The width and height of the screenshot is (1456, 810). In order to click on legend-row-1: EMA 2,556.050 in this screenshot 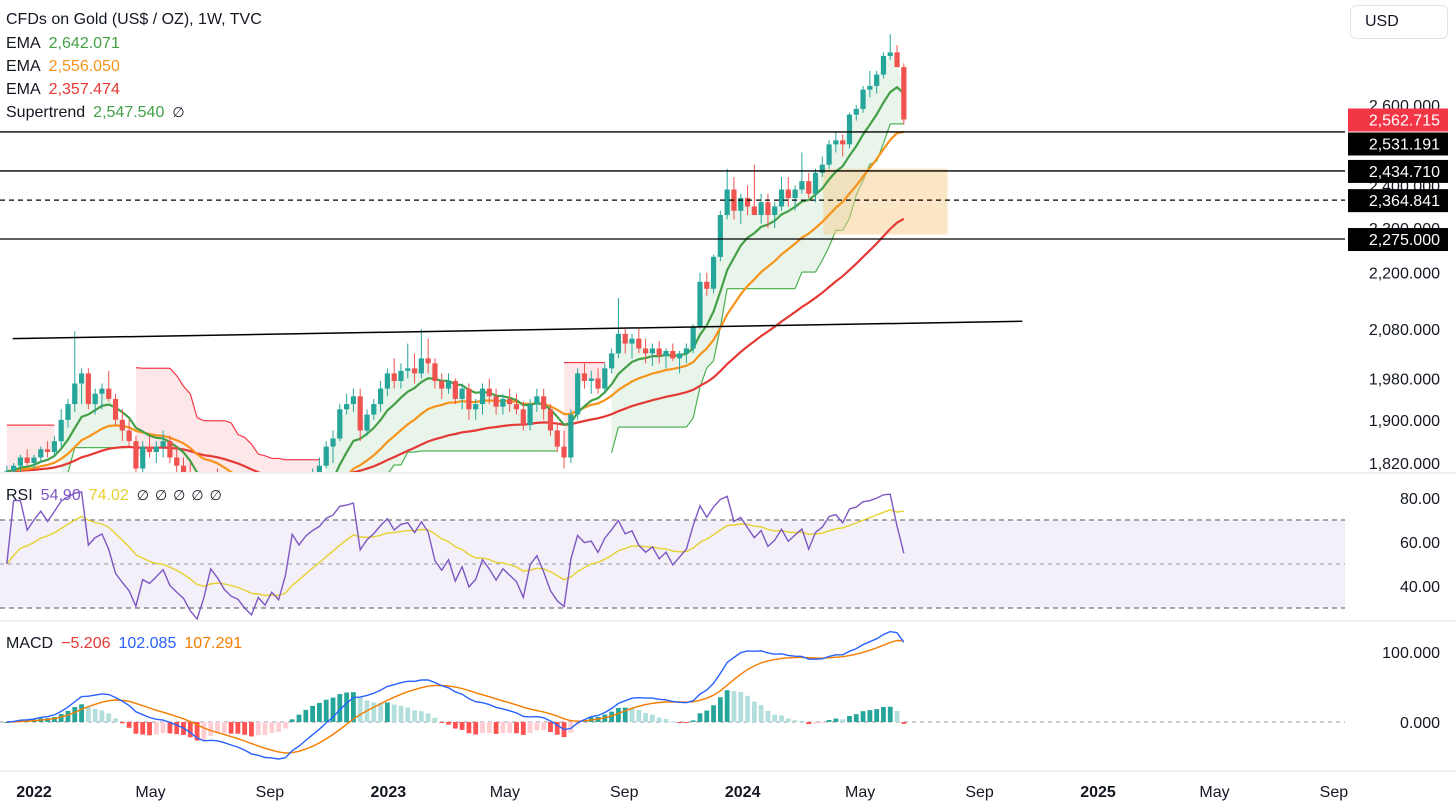, I will do `click(98, 66)`.